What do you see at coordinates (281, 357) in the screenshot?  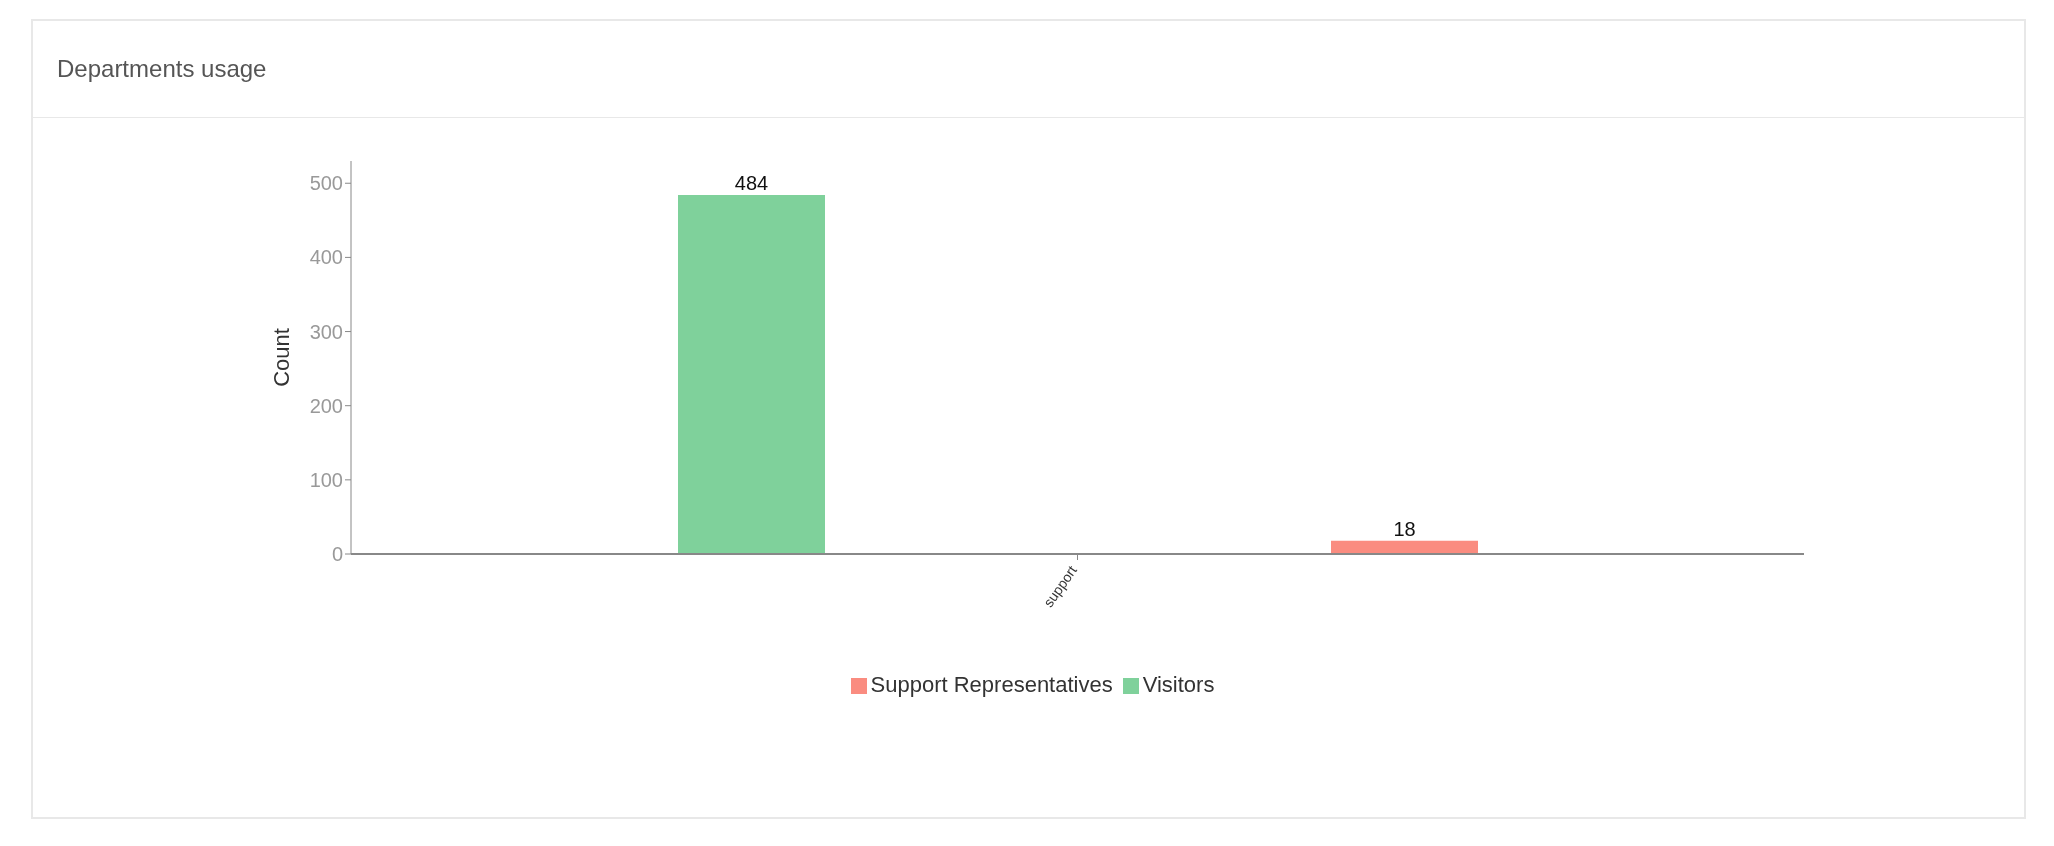 I see `y-axis-title: Count` at bounding box center [281, 357].